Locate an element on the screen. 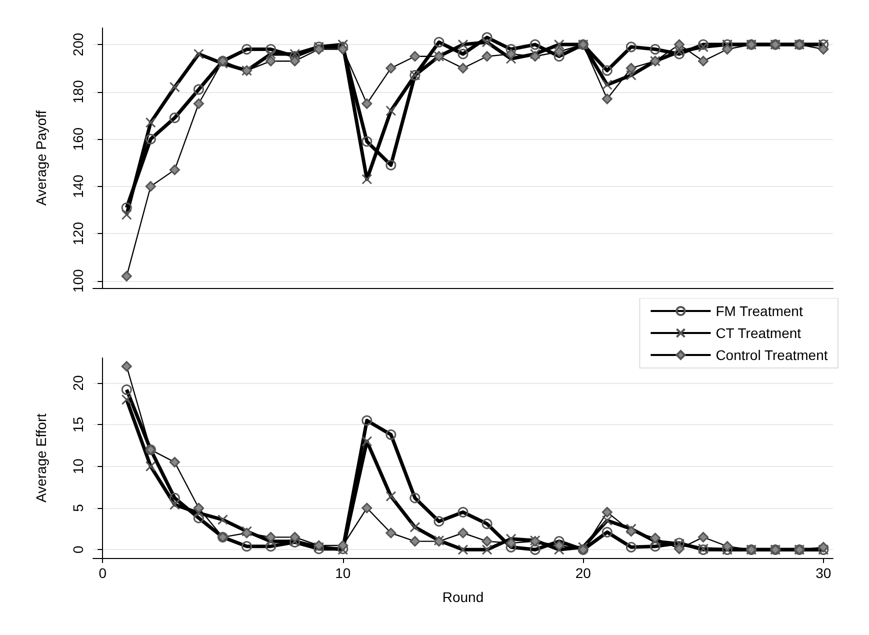 The height and width of the screenshot is (635, 869). y-tick-label: 0 is located at coordinates (78, 550).